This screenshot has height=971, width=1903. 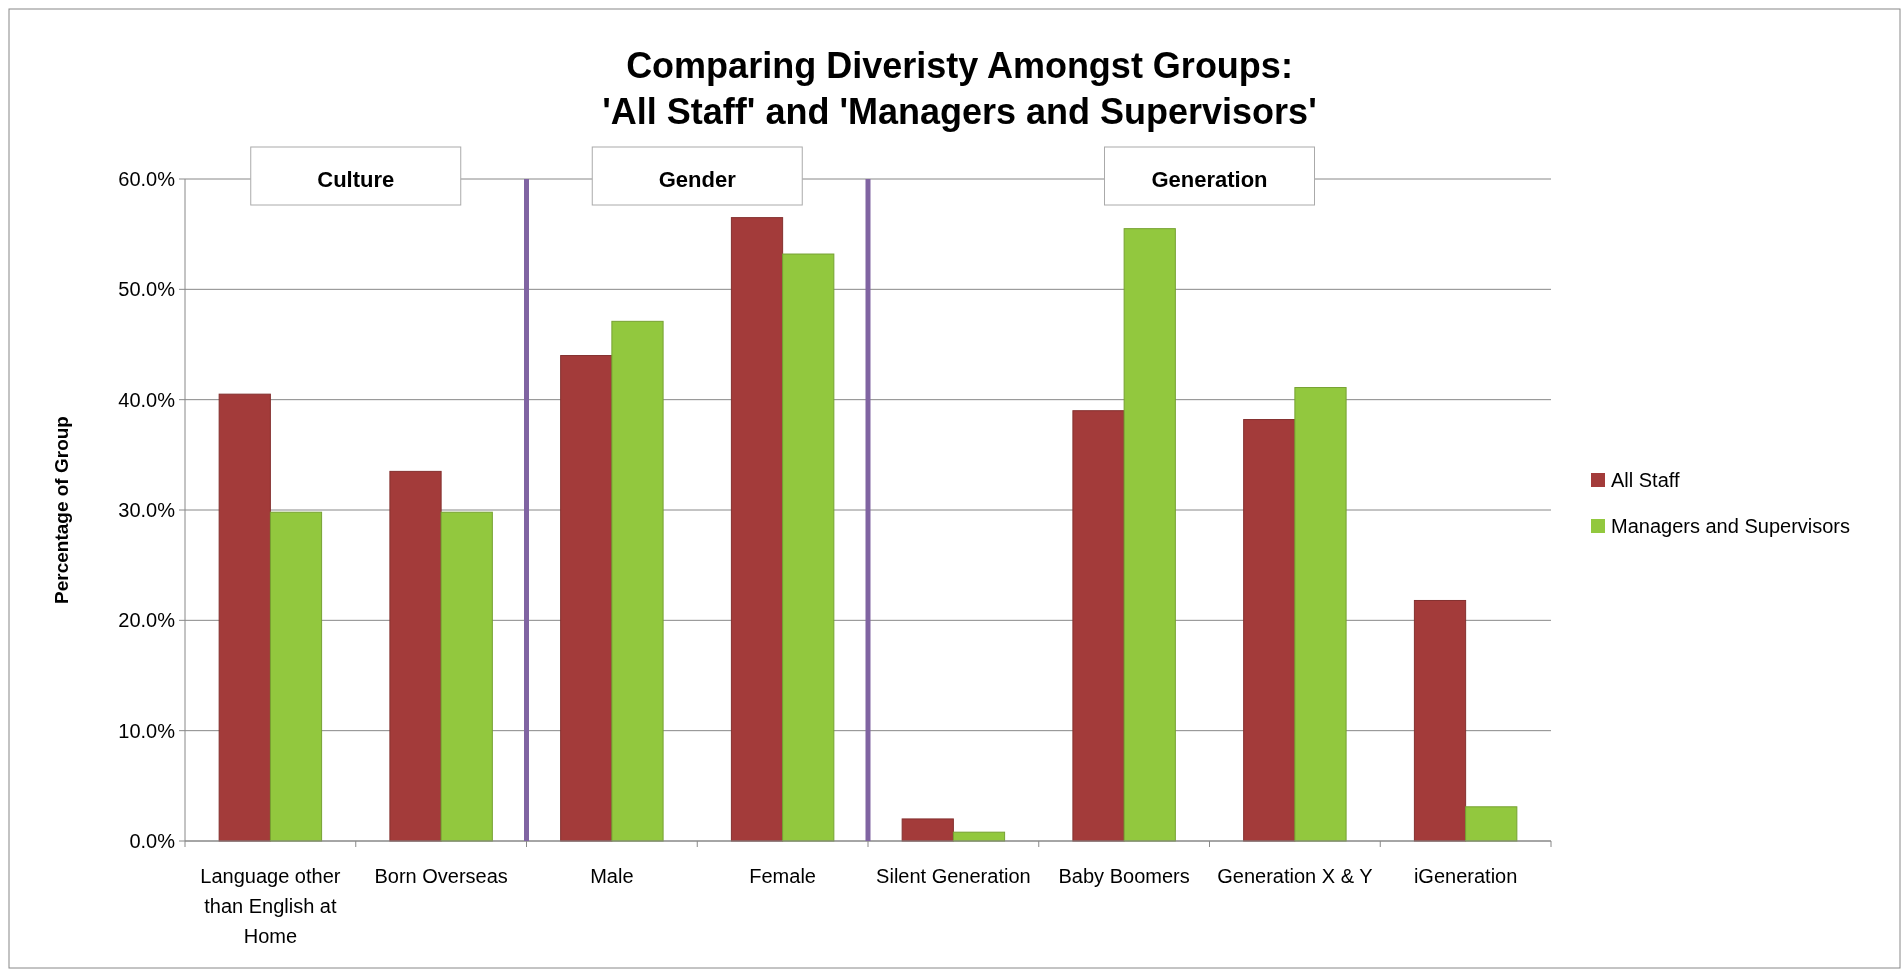 I want to click on x-tick-label: Female, so click(x=782, y=876).